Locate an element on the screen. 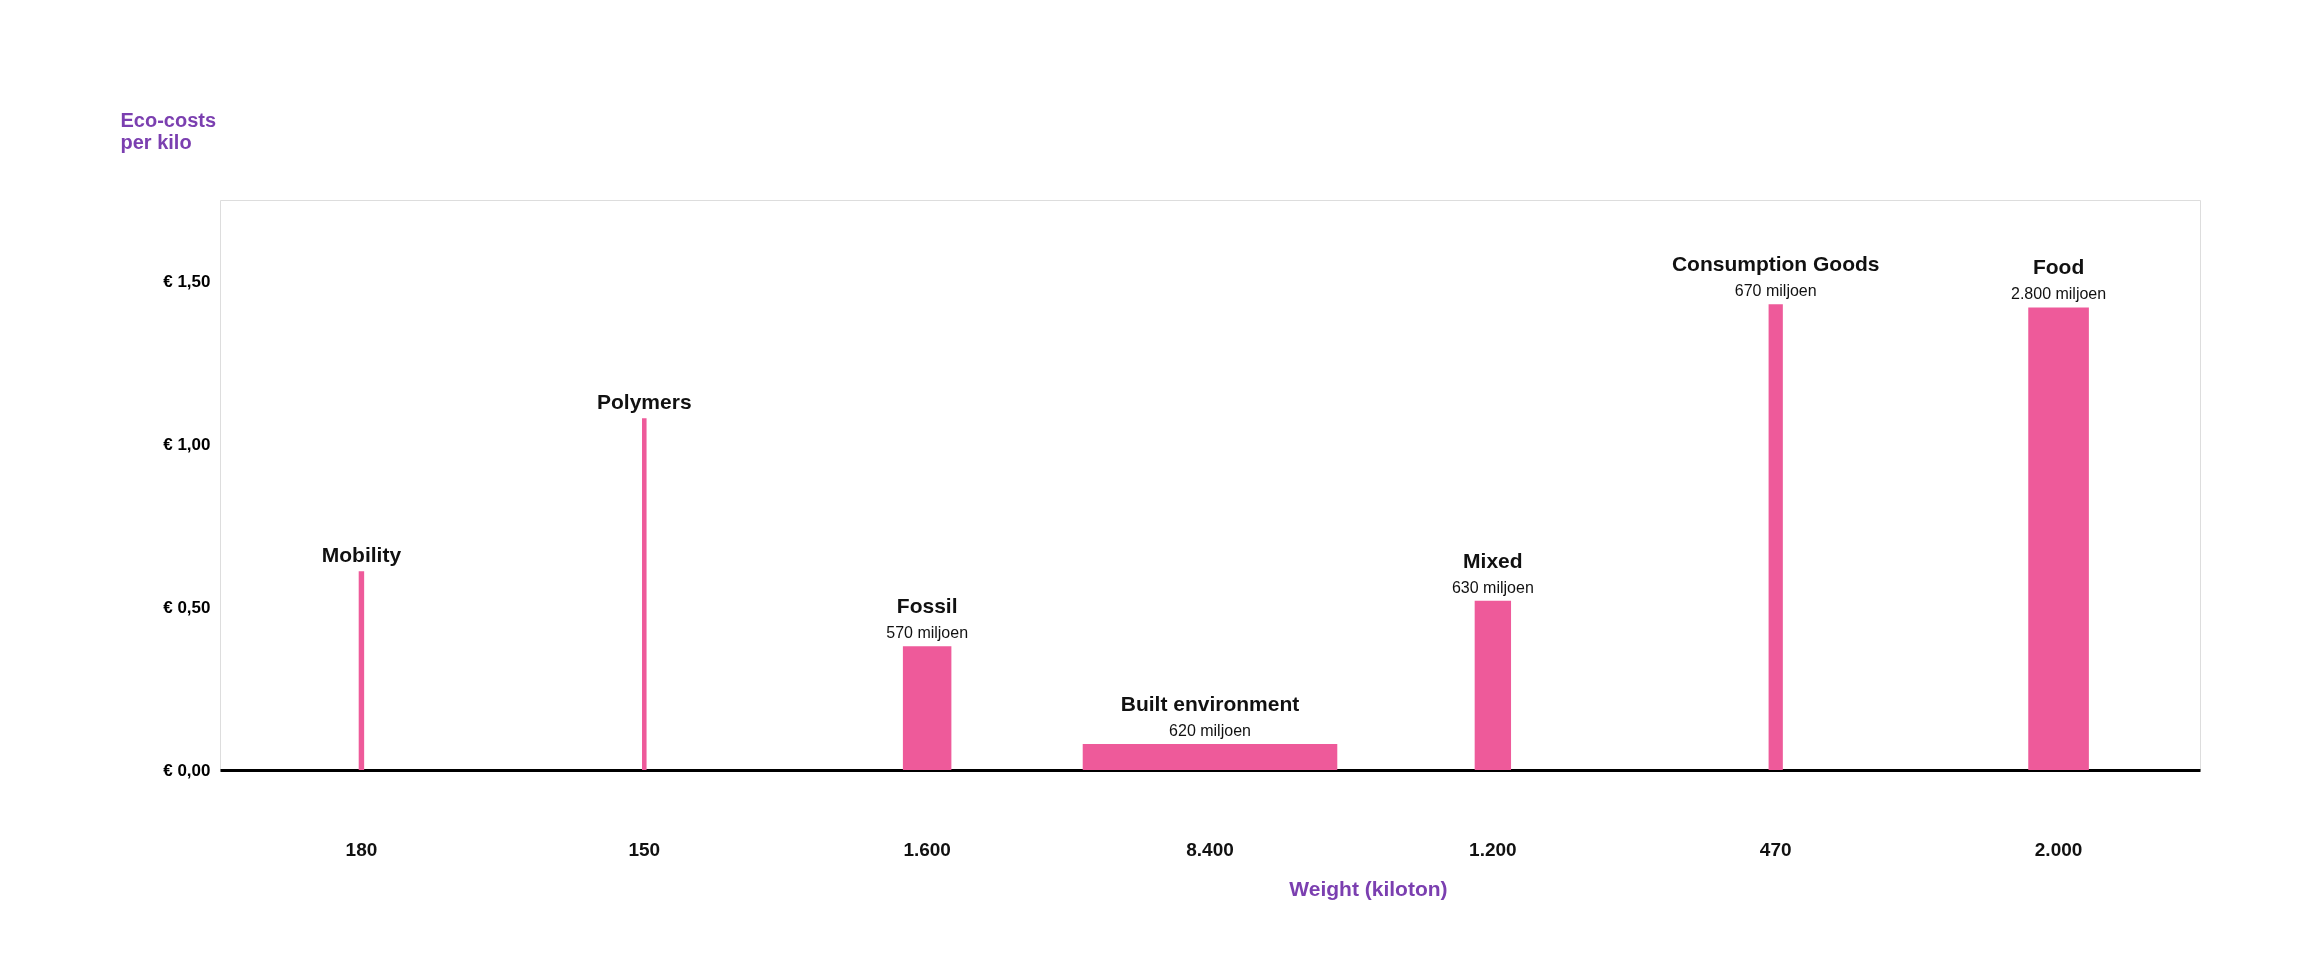 This screenshot has width=2305, height=973. x-axis-title: Weight (kiloton) is located at coordinates (1368, 888).